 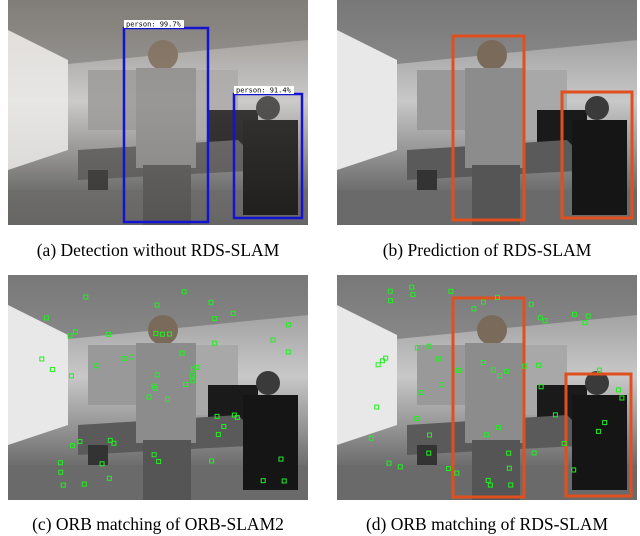 I want to click on caption: (a) Detection without RDS-SLAM, so click(x=158, y=250).